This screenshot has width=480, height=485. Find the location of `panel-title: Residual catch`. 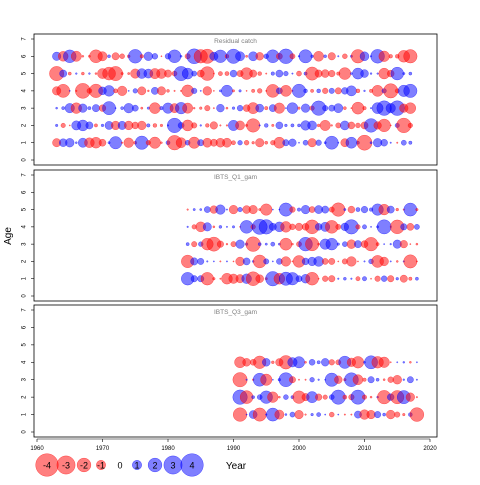

panel-title: Residual catch is located at coordinates (235, 41).